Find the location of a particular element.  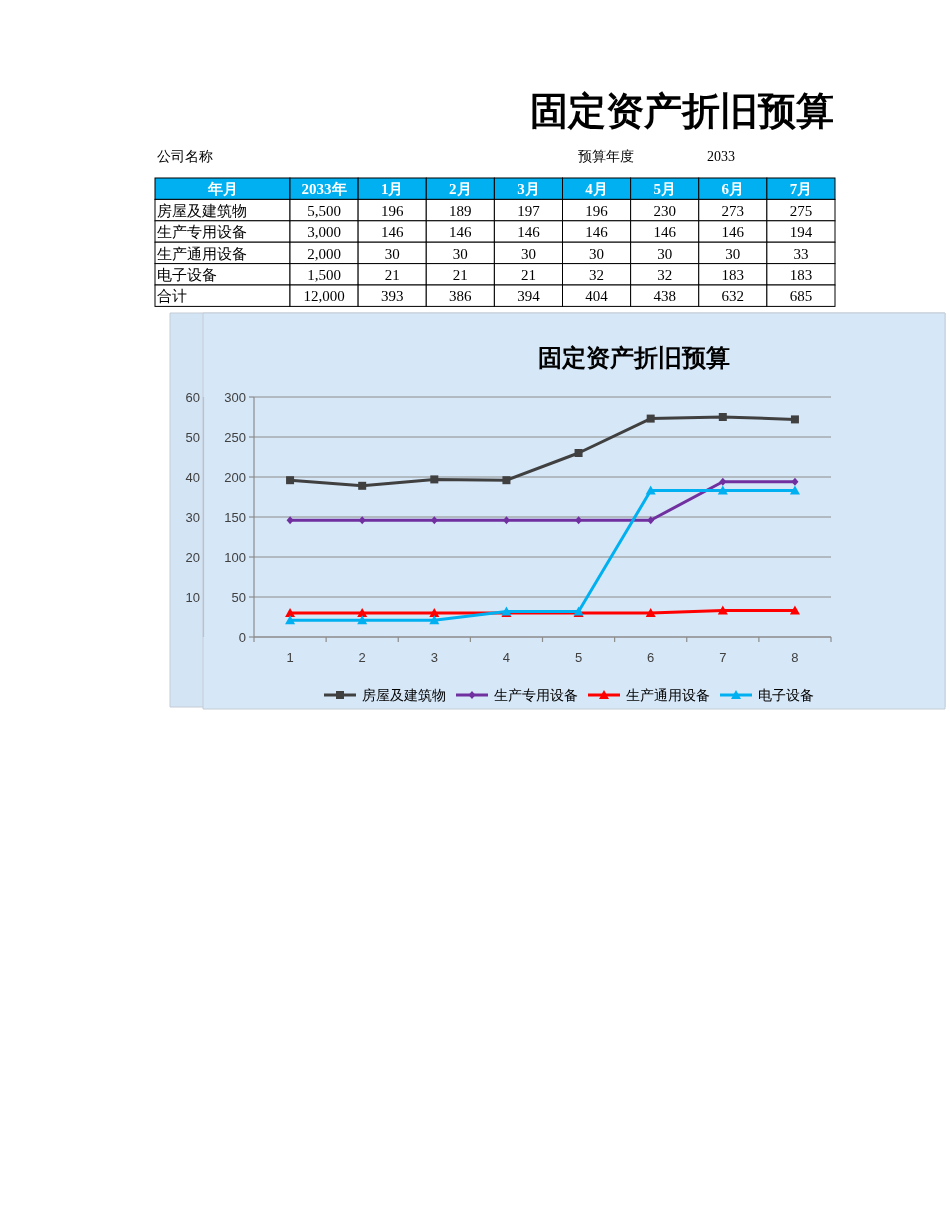

y-tick-label: 250 is located at coordinates (235, 437).